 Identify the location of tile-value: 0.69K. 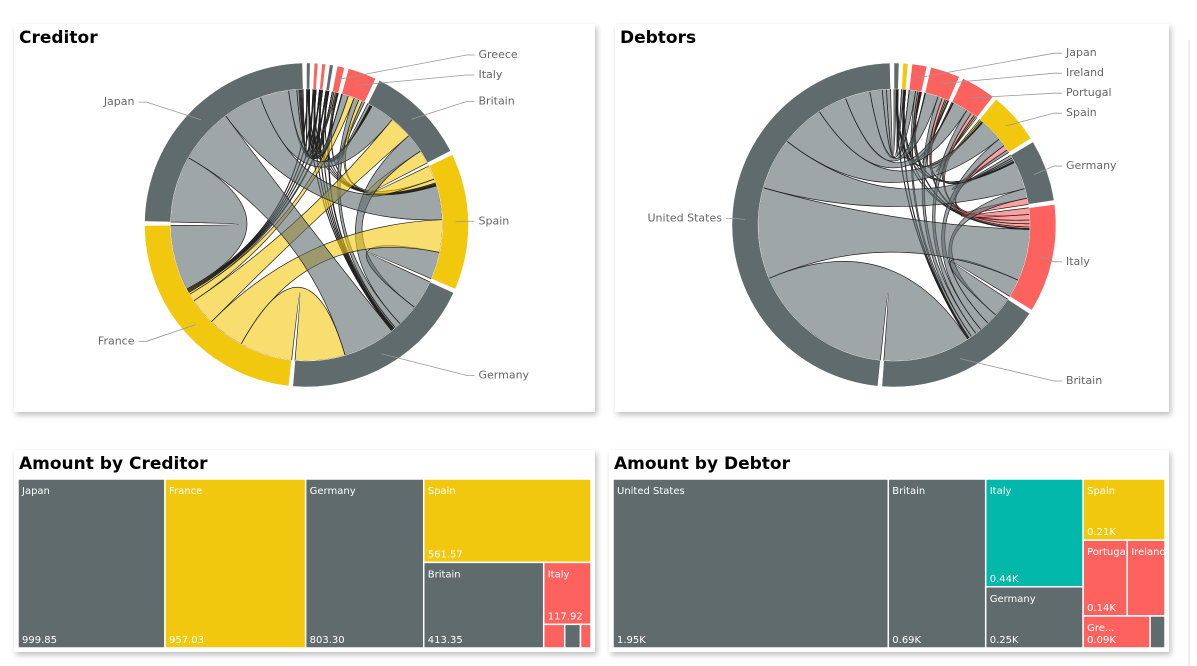
(906, 640).